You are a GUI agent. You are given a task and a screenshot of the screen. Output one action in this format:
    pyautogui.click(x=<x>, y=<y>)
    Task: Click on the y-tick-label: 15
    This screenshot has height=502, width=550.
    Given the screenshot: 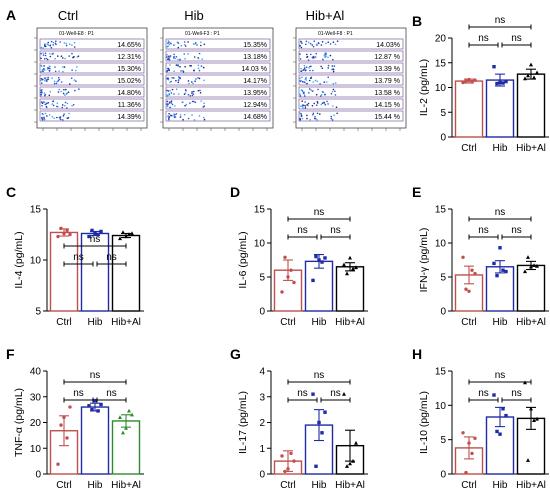 What is the action you would take?
    pyautogui.click(x=441, y=210)
    